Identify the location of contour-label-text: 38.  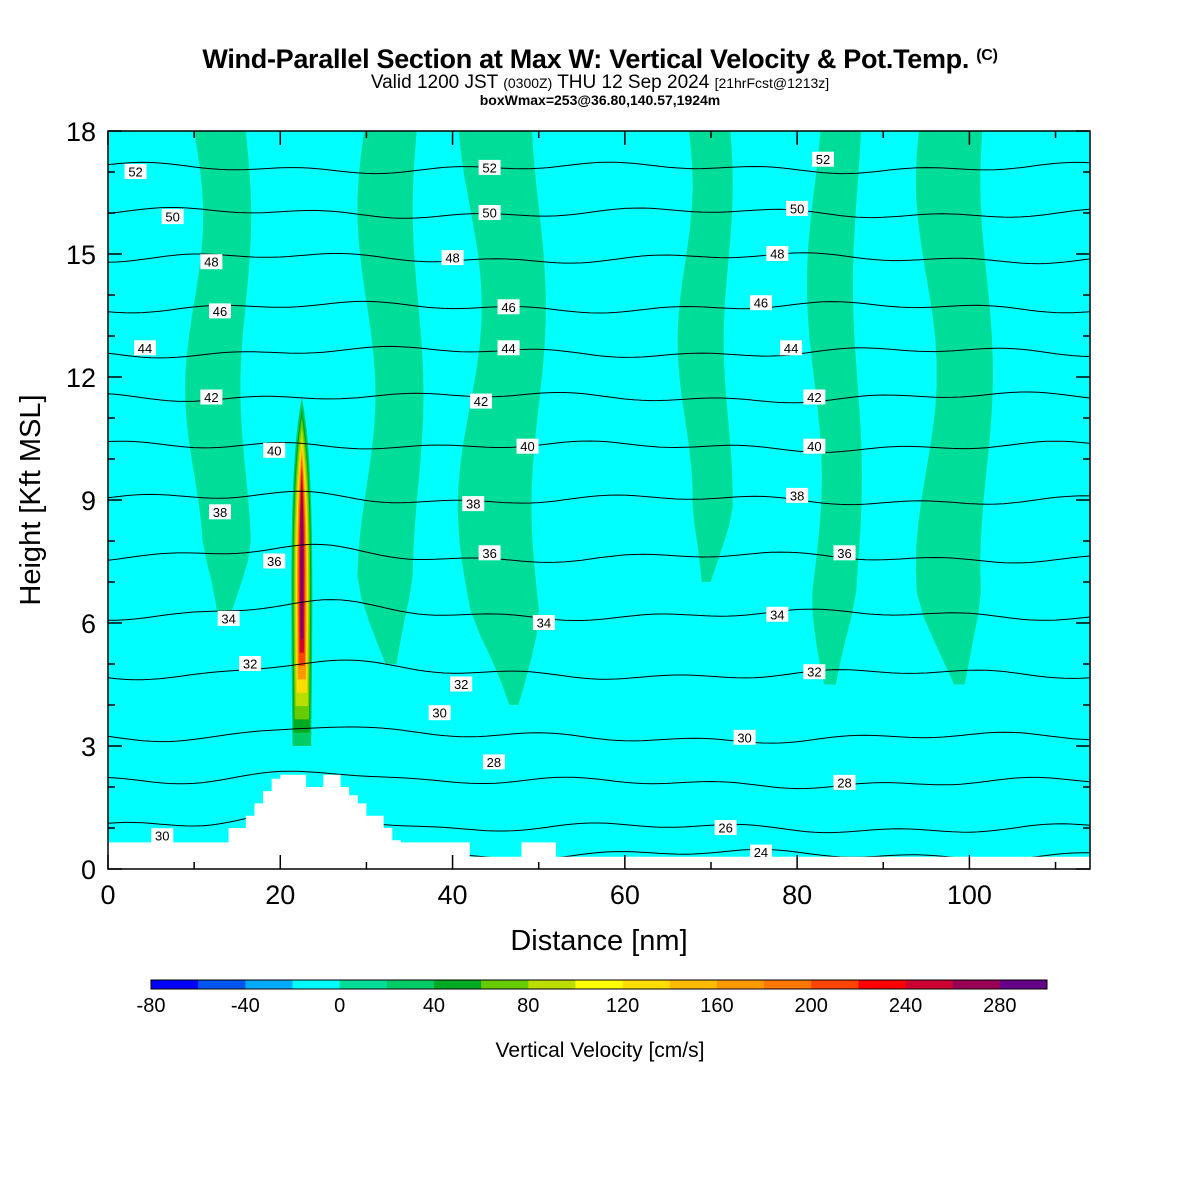
(220, 512).